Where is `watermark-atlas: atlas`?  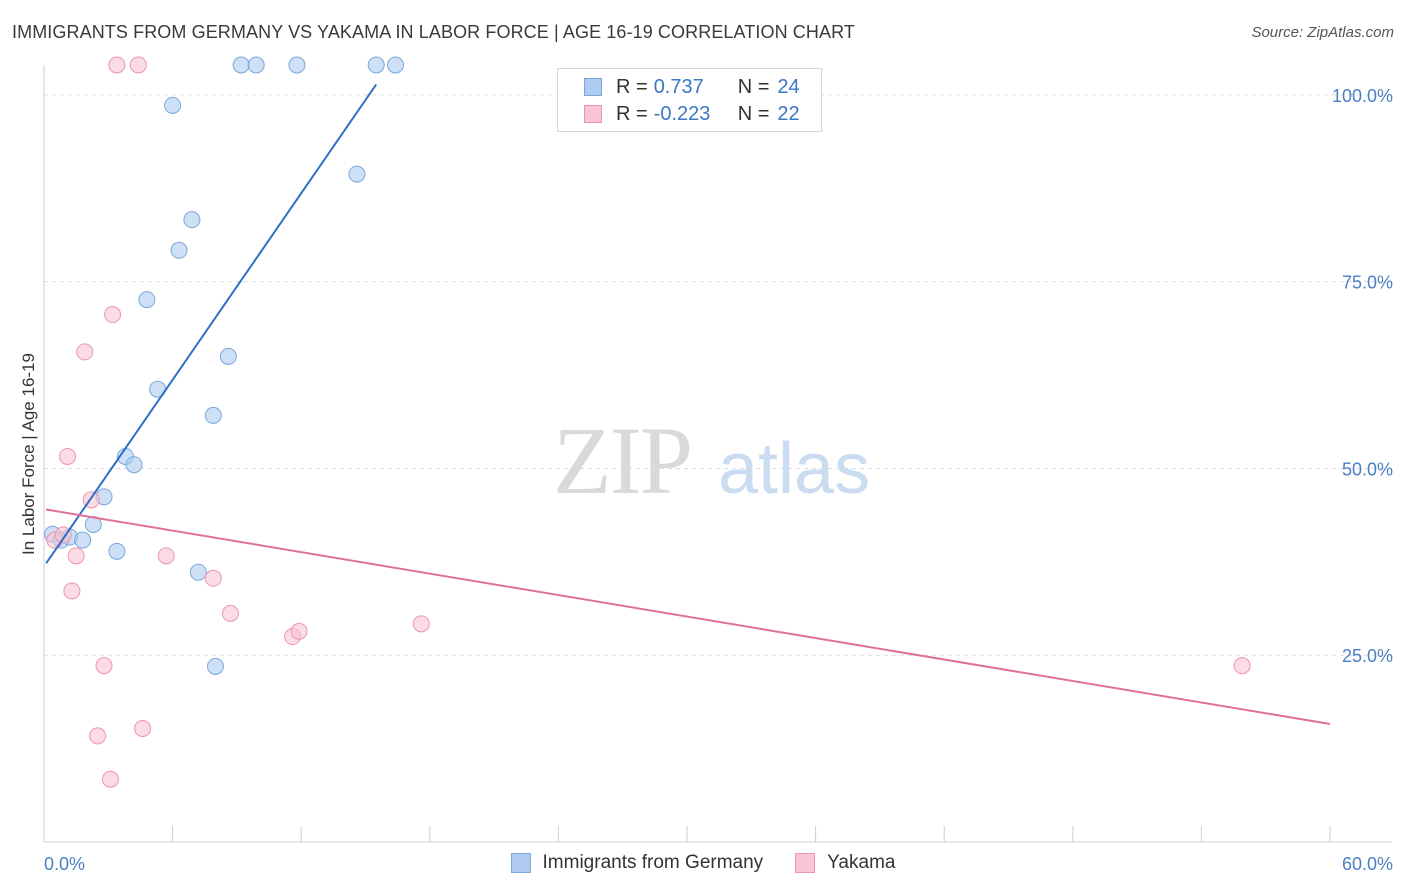 watermark-atlas: atlas is located at coordinates (794, 469).